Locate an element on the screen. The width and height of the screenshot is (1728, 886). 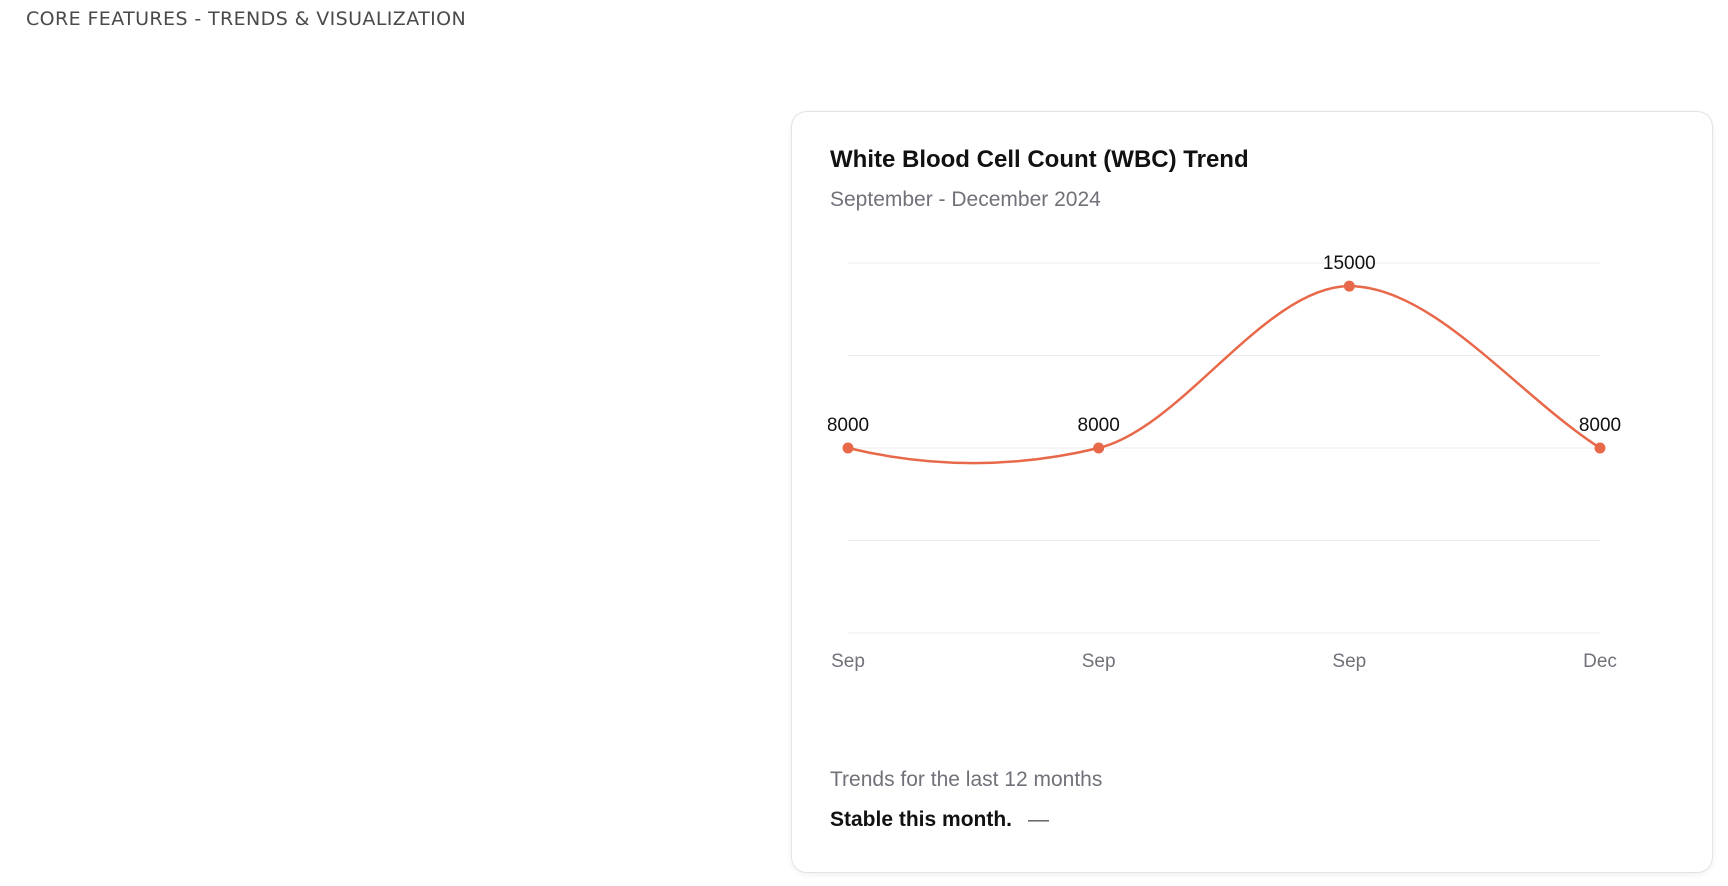
status-text: Stable this month. is located at coordinates (921, 819).